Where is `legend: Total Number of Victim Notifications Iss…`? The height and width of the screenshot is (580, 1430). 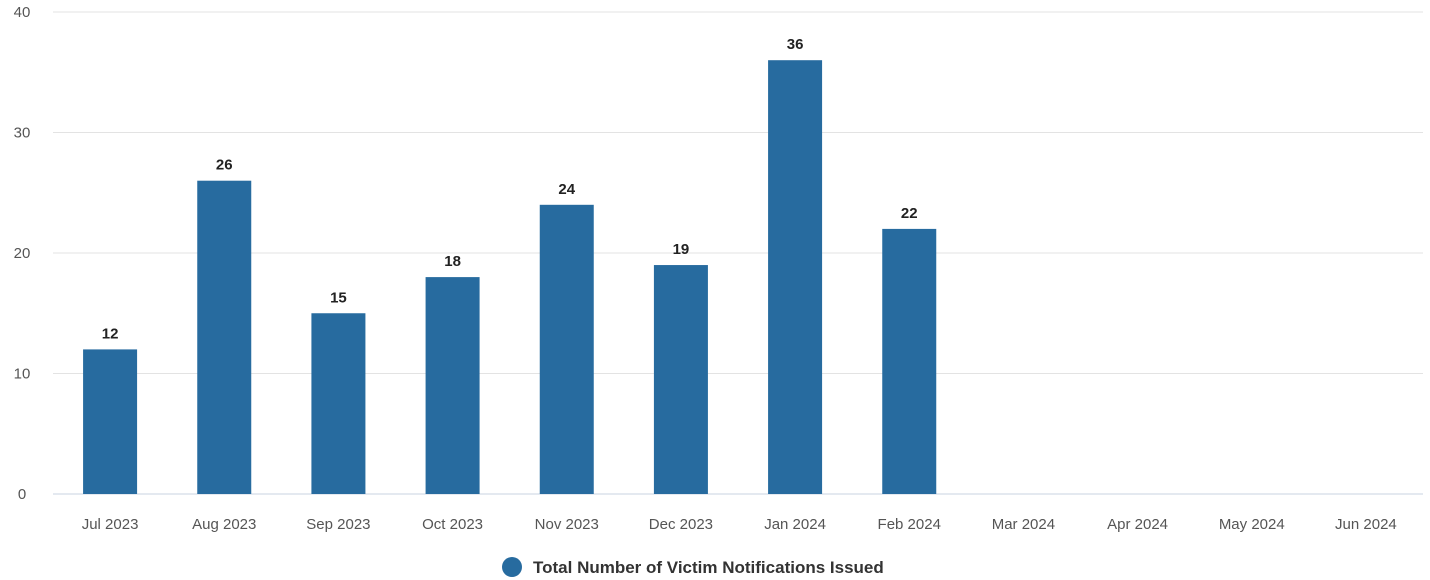 legend: Total Number of Victim Notifications Iss… is located at coordinates (693, 567).